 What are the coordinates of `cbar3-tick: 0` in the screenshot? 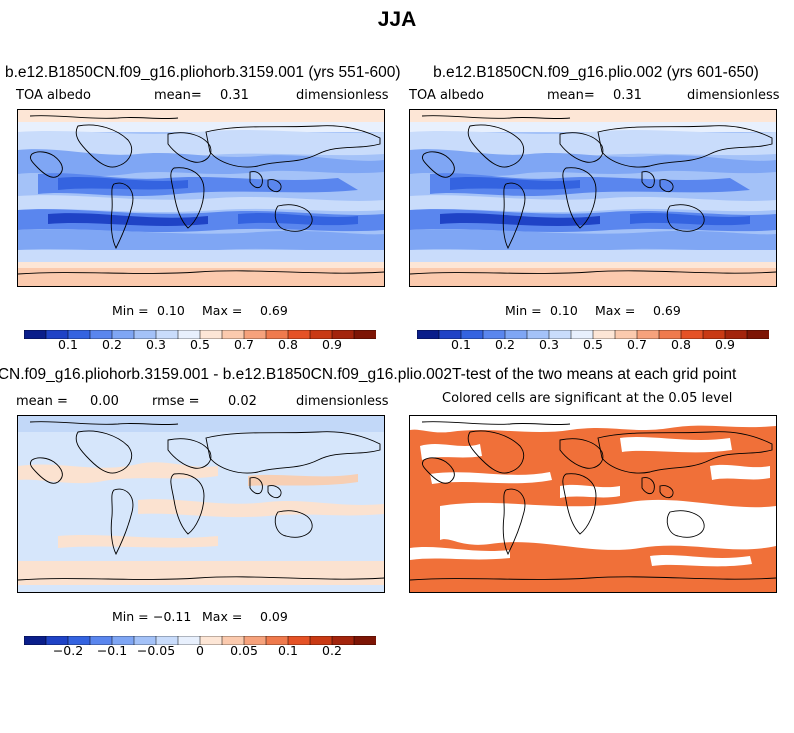 It's located at (200, 650).